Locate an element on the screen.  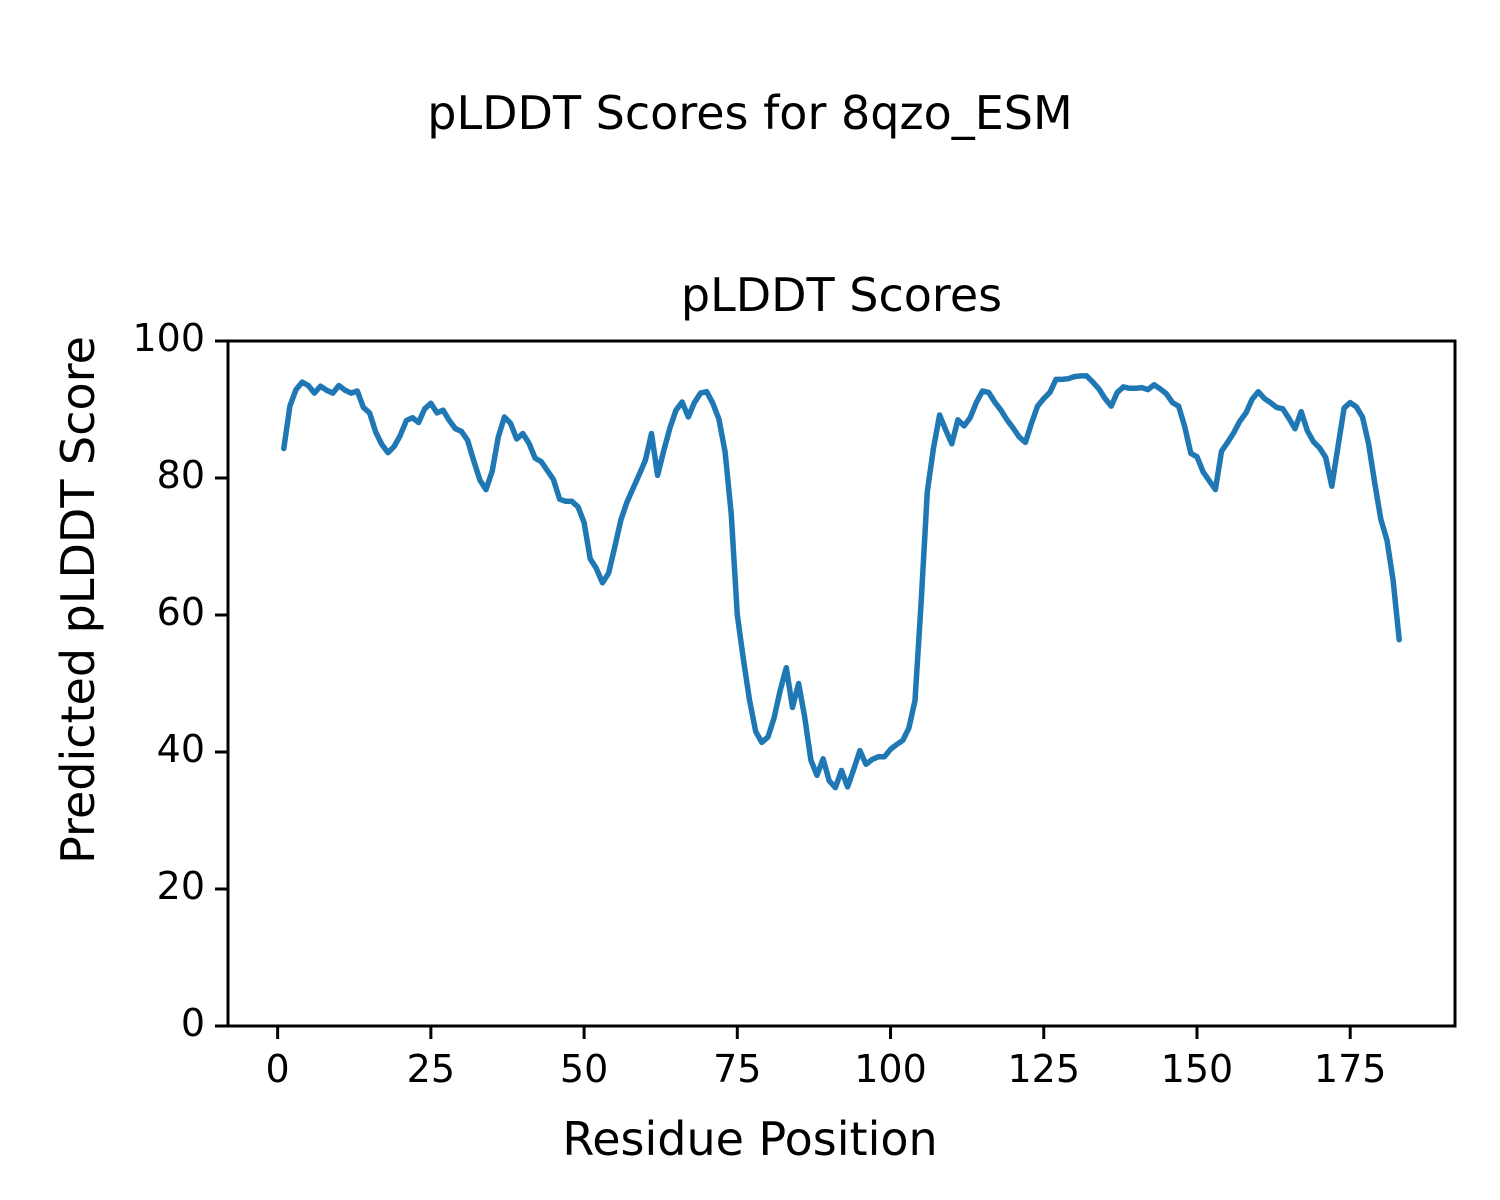
x-tick-label: 175 is located at coordinates (1350, 1069).